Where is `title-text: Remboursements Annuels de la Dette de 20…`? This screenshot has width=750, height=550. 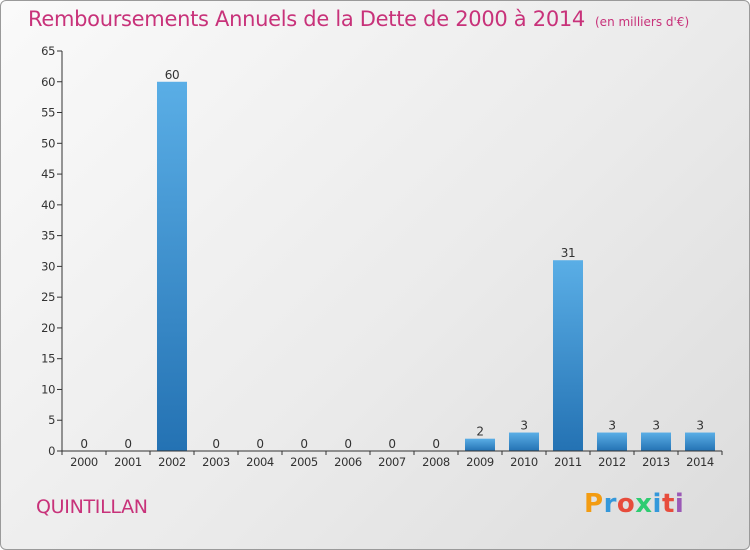 title-text: Remboursements Annuels de la Dette de 20… is located at coordinates (306, 19).